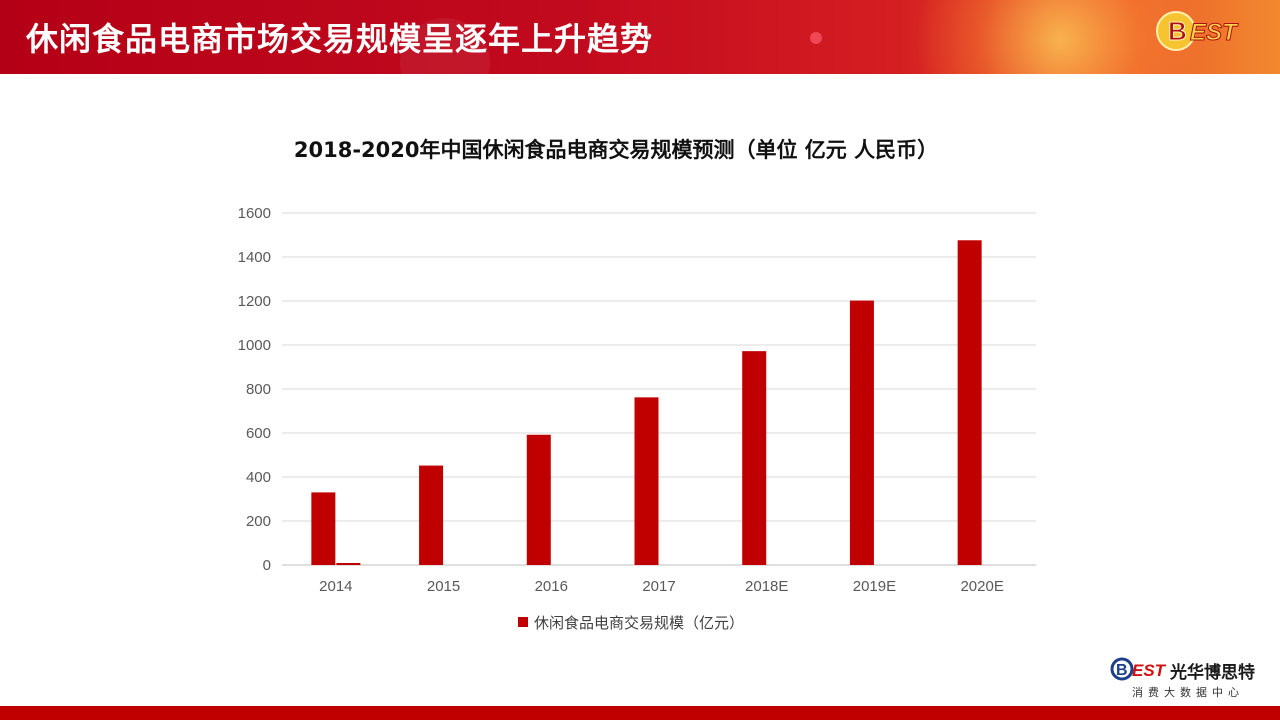 Image resolution: width=1280 pixels, height=720 pixels. Describe the element at coordinates (754, 458) in the screenshot. I see `bar-2018E` at that location.